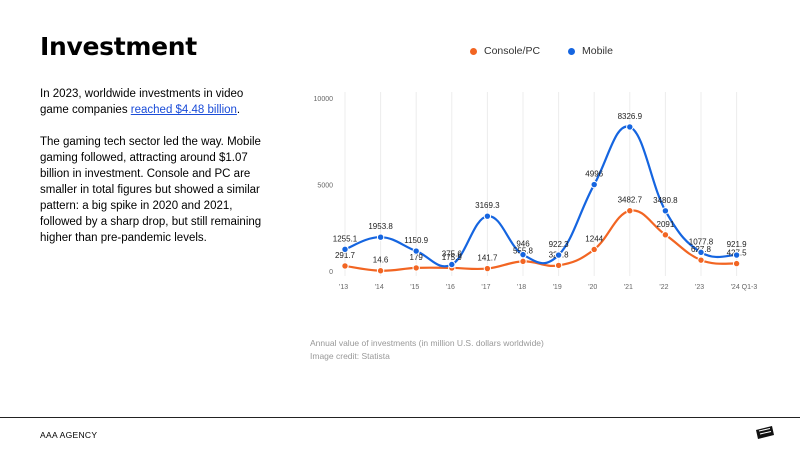 This screenshot has height=450, width=800. I want to click on data-label-consolepc: 2091, so click(666, 224).